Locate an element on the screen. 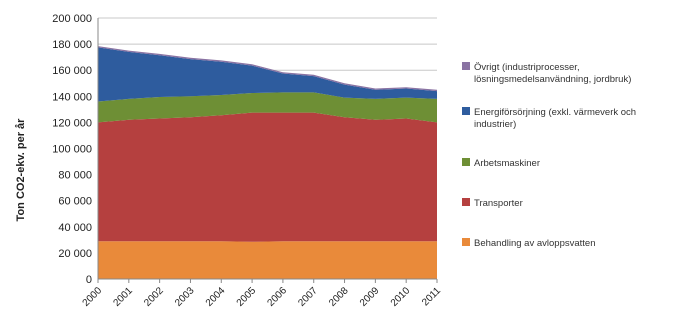 Image resolution: width=679 pixels, height=330 pixels. x-tick-label: 2001 is located at coordinates (123, 297).